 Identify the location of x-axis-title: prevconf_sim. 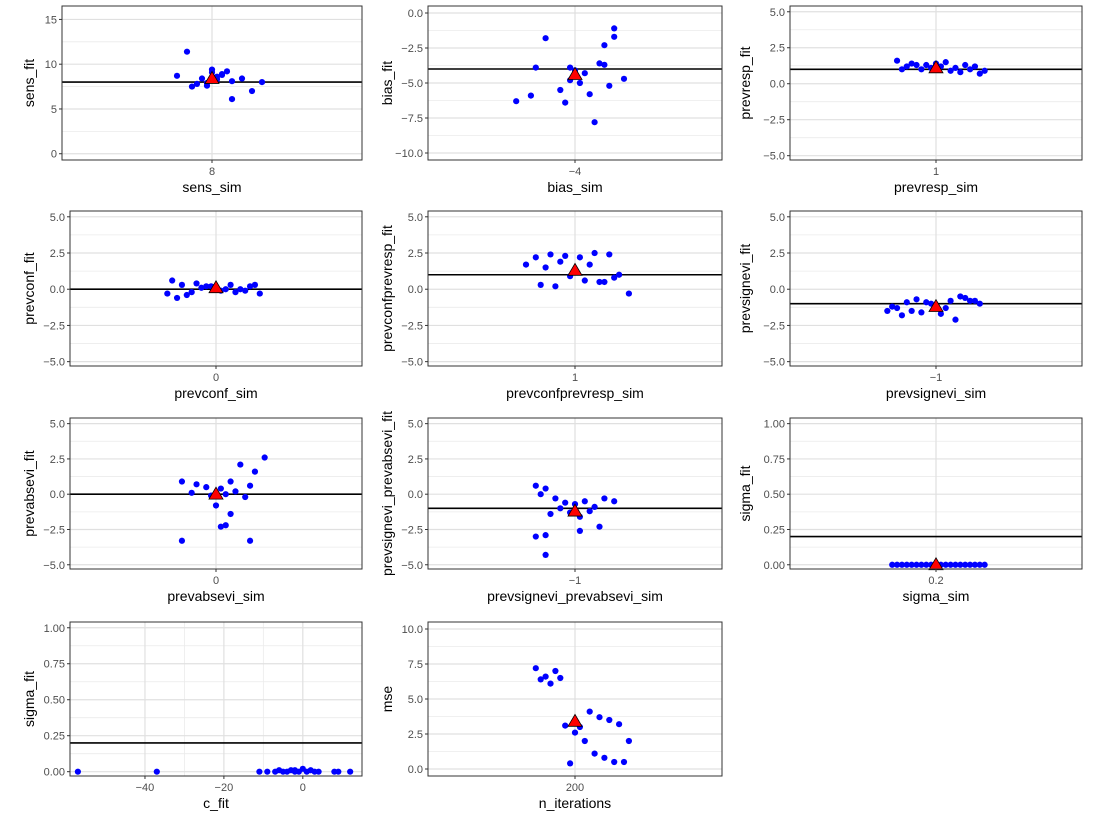
(215, 393).